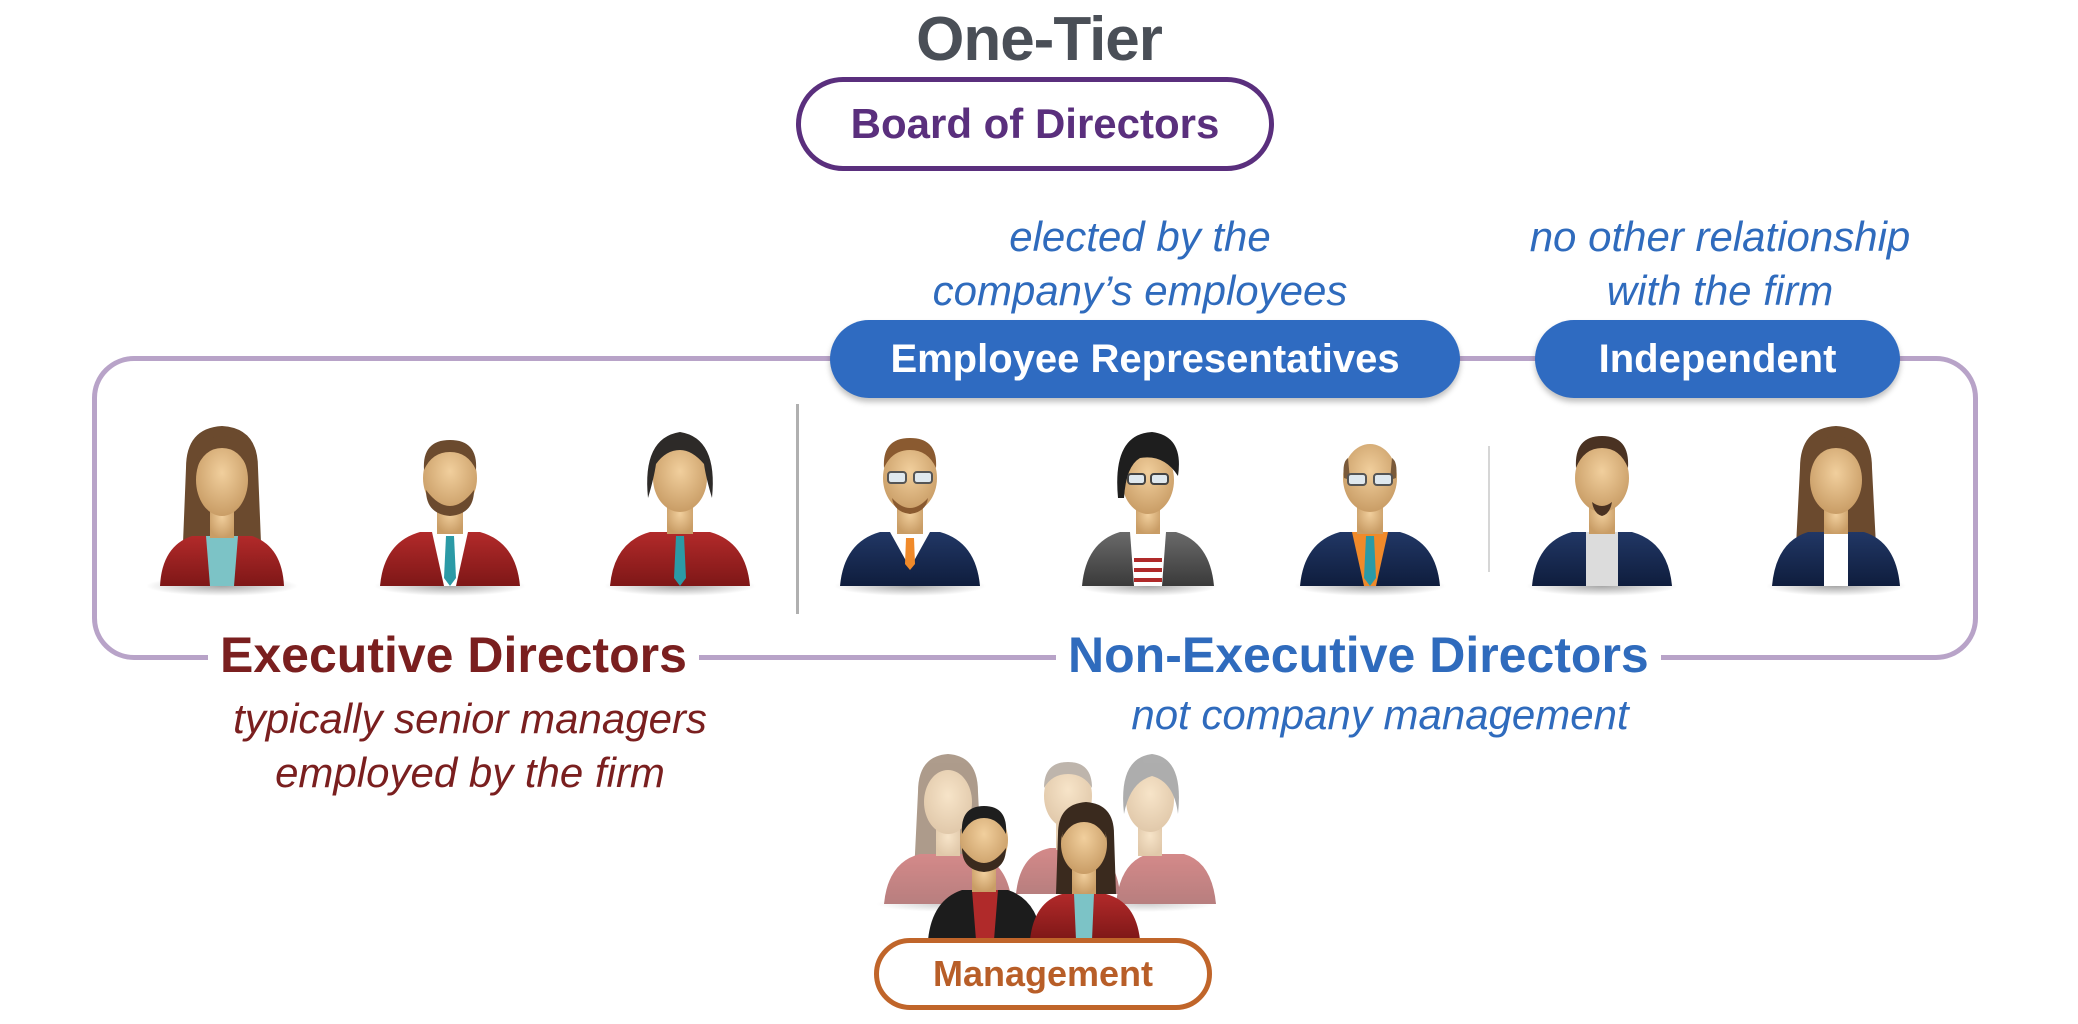 The height and width of the screenshot is (1024, 2078). I want to click on board-of-directors-box: Board of Directors, so click(1035, 124).